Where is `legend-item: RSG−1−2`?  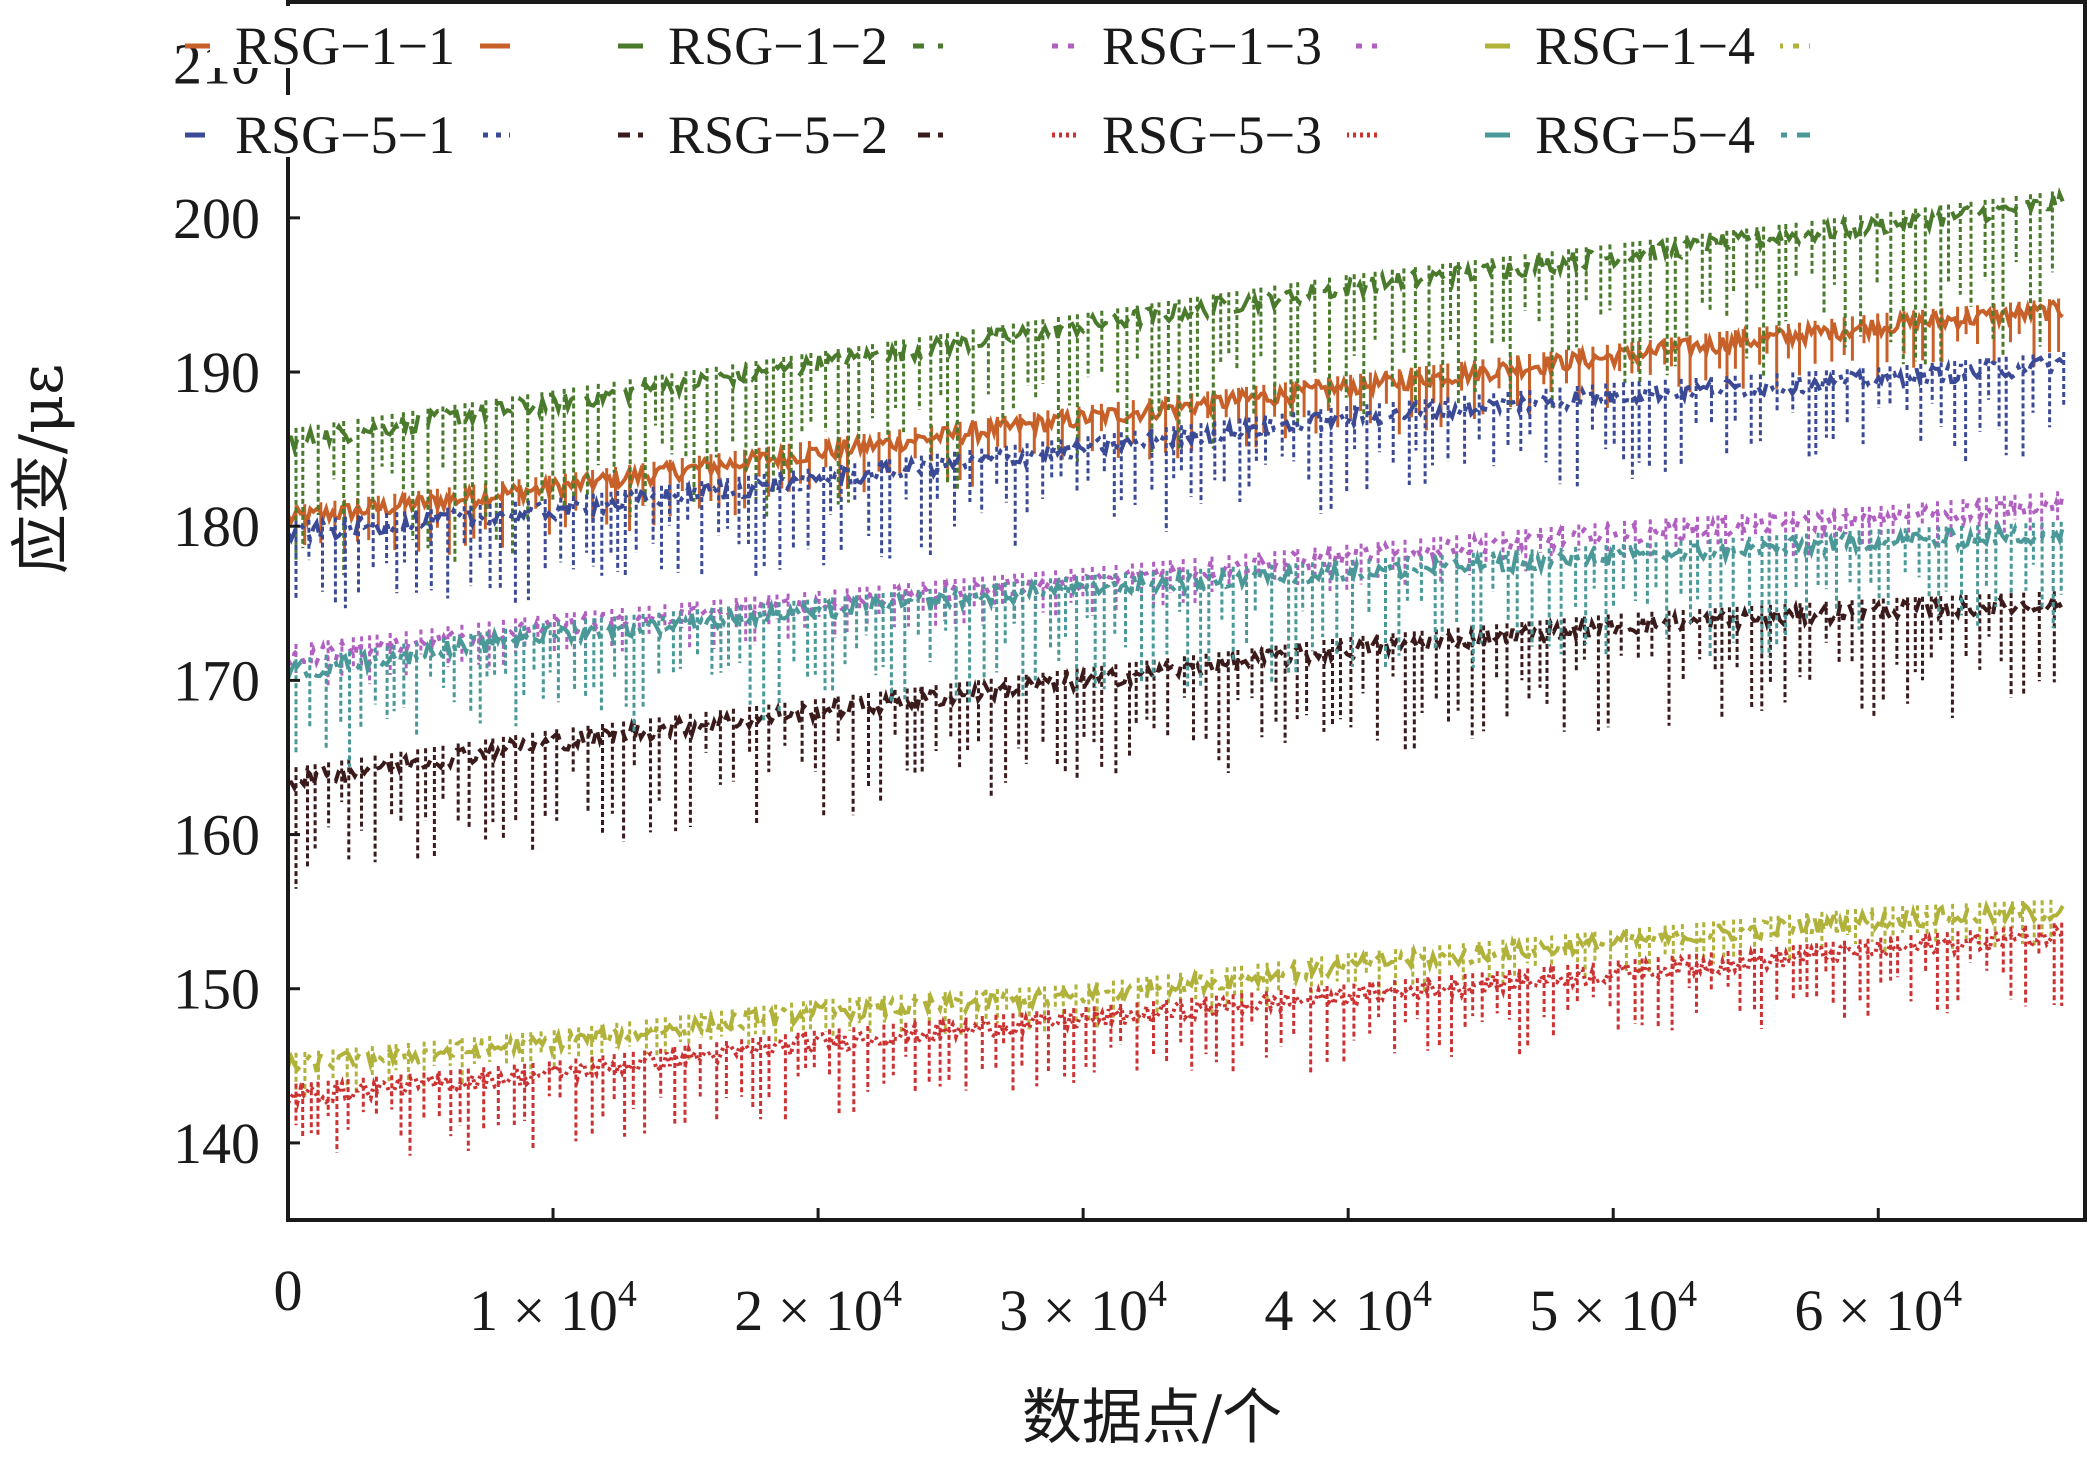
legend-item: RSG−1−2 is located at coordinates (780, 41).